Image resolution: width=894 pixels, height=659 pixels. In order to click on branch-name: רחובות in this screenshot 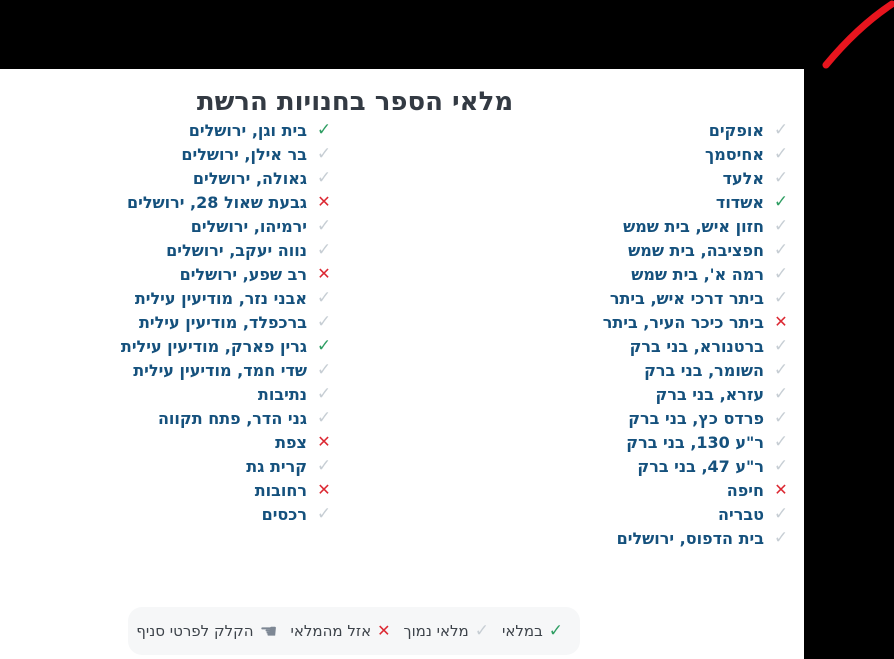, I will do `click(280, 490)`.